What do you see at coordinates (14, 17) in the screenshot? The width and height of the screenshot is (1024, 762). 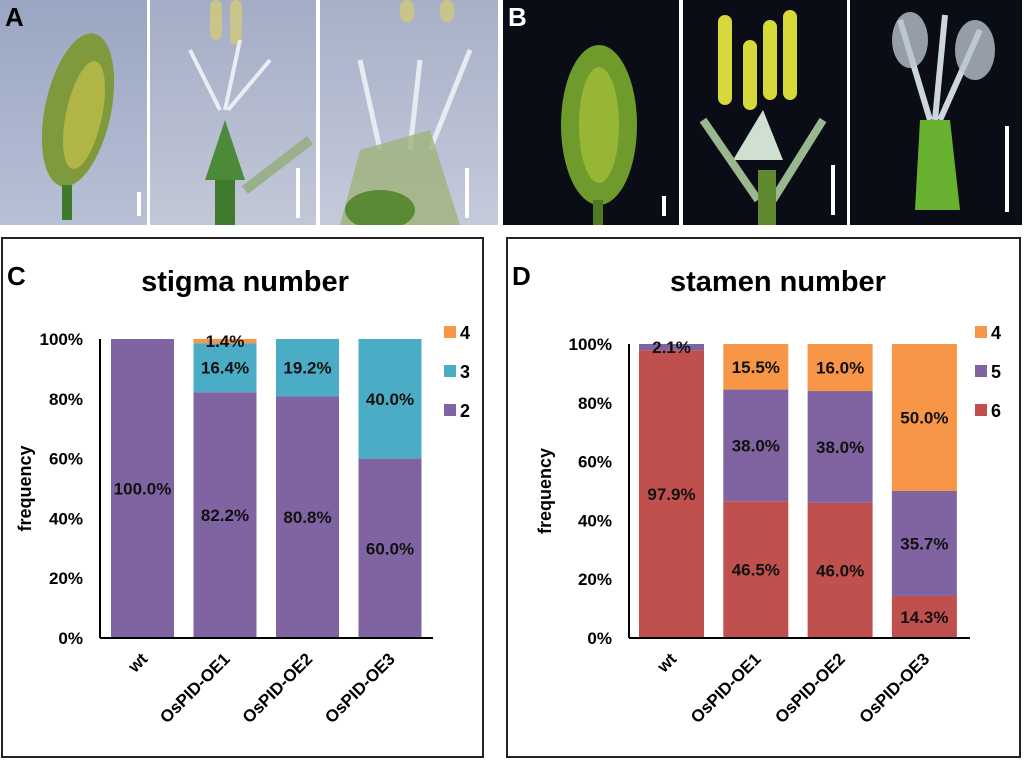 I see `panel-label-a: A` at bounding box center [14, 17].